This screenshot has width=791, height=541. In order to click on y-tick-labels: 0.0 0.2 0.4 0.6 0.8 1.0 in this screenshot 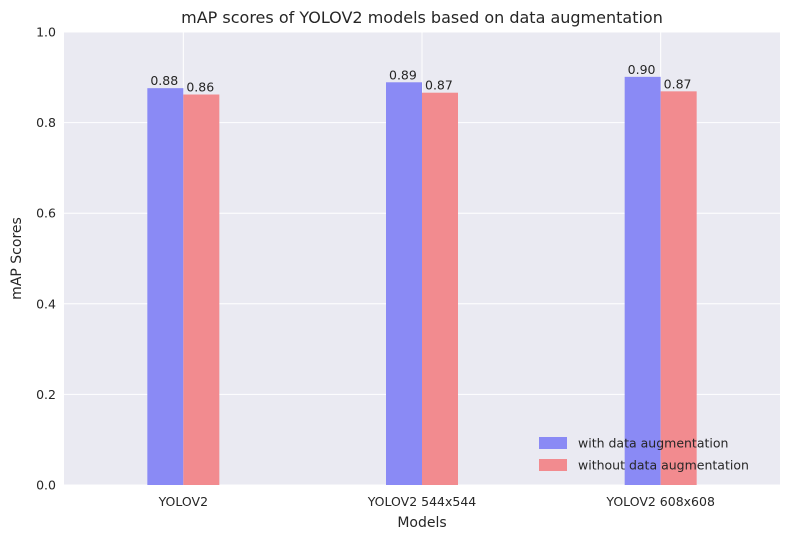, I will do `click(46, 259)`.